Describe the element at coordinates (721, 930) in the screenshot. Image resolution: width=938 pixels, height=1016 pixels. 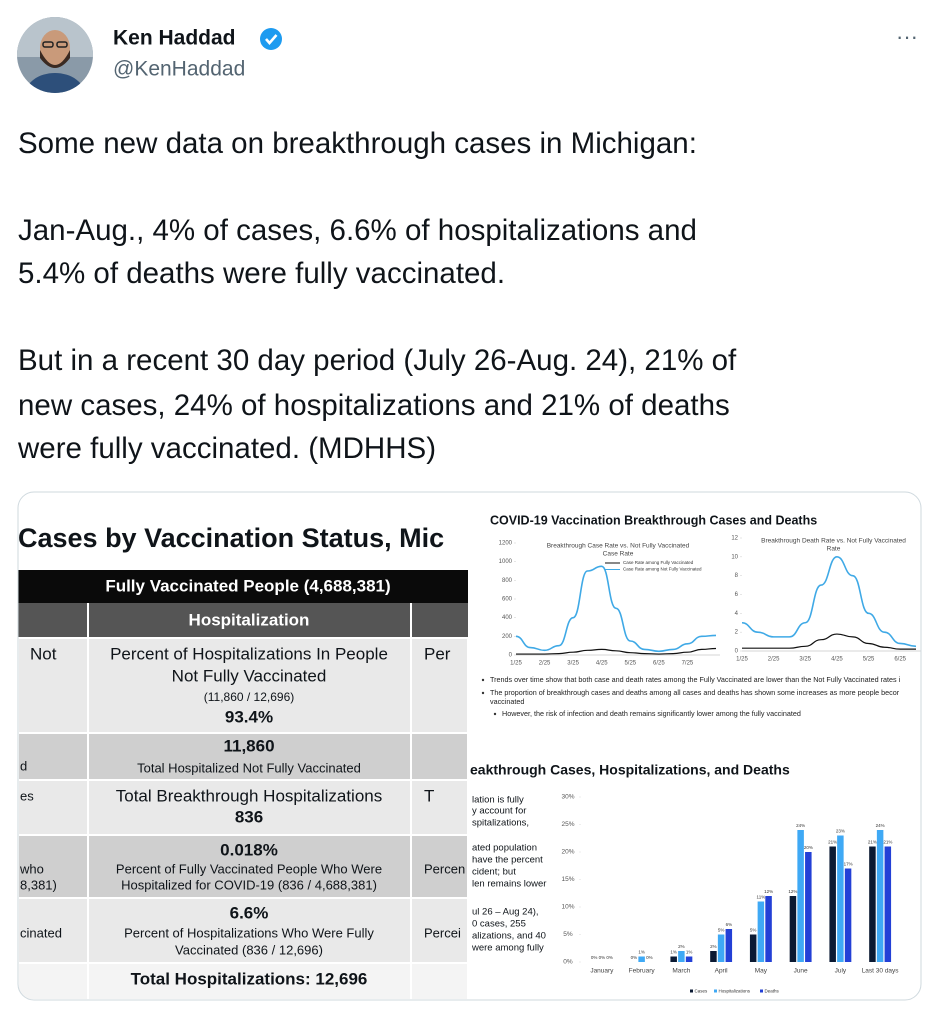
I see `bar-value-label: 5%` at that location.